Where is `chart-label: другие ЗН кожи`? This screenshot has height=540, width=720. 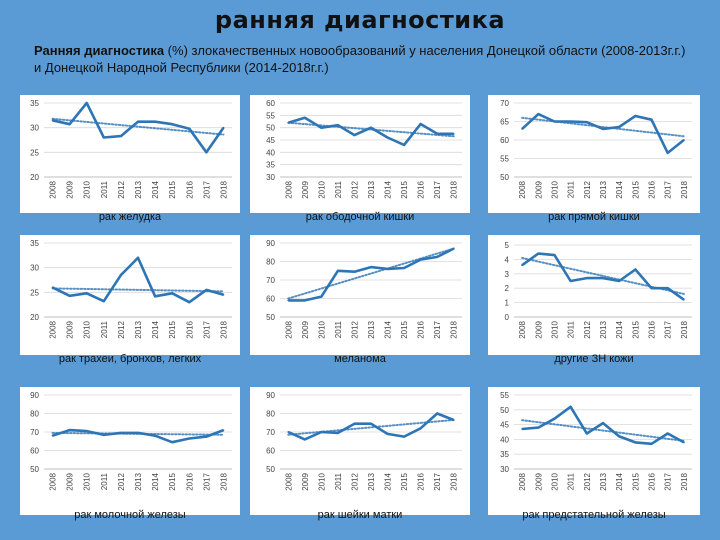 chart-label: другие ЗН кожи is located at coordinates (593, 359).